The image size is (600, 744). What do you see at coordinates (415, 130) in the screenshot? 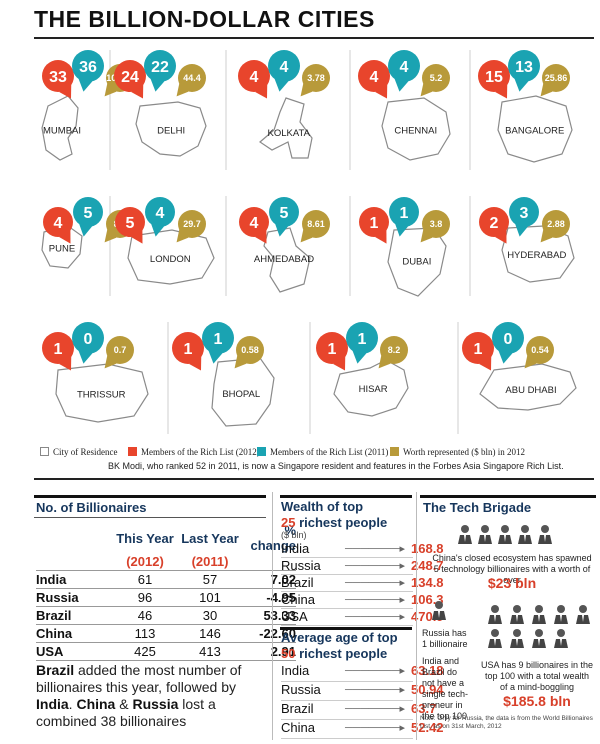
I see `city-name: CHENNAI` at bounding box center [415, 130].